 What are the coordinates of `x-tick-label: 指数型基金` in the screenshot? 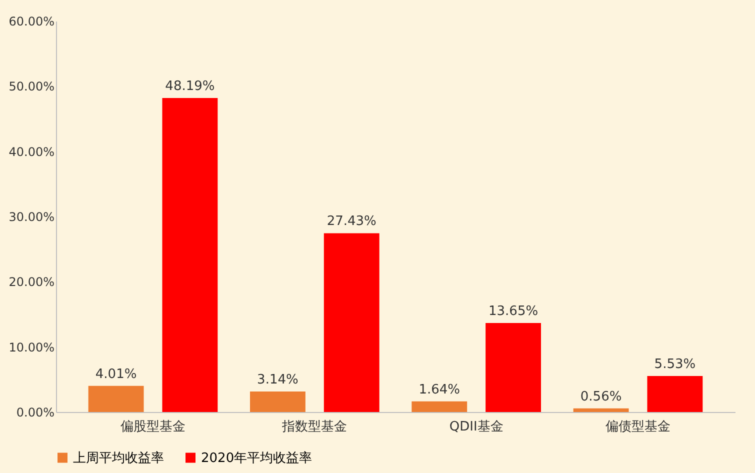 It's located at (314, 427).